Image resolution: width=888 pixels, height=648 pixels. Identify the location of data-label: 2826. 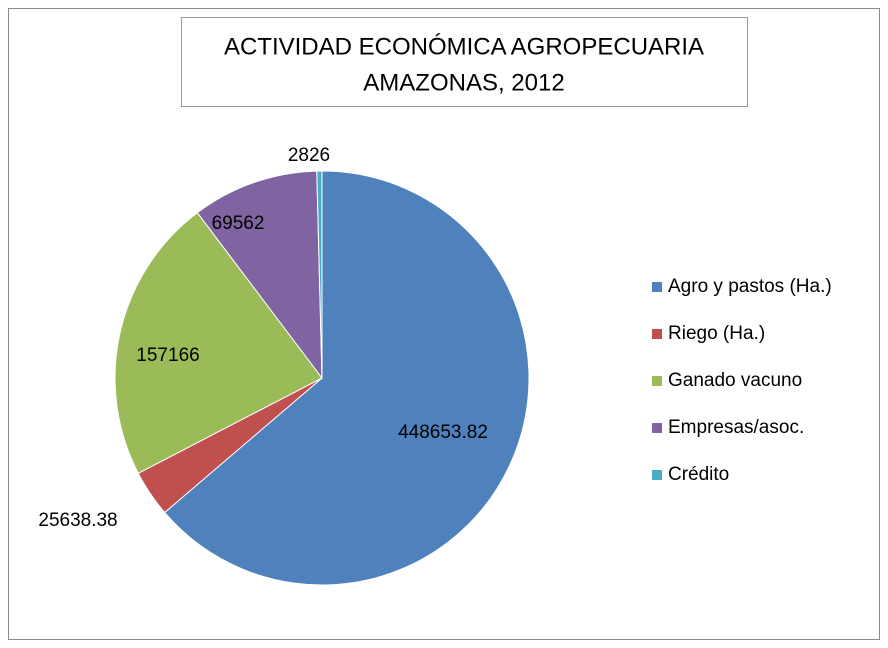
(309, 155).